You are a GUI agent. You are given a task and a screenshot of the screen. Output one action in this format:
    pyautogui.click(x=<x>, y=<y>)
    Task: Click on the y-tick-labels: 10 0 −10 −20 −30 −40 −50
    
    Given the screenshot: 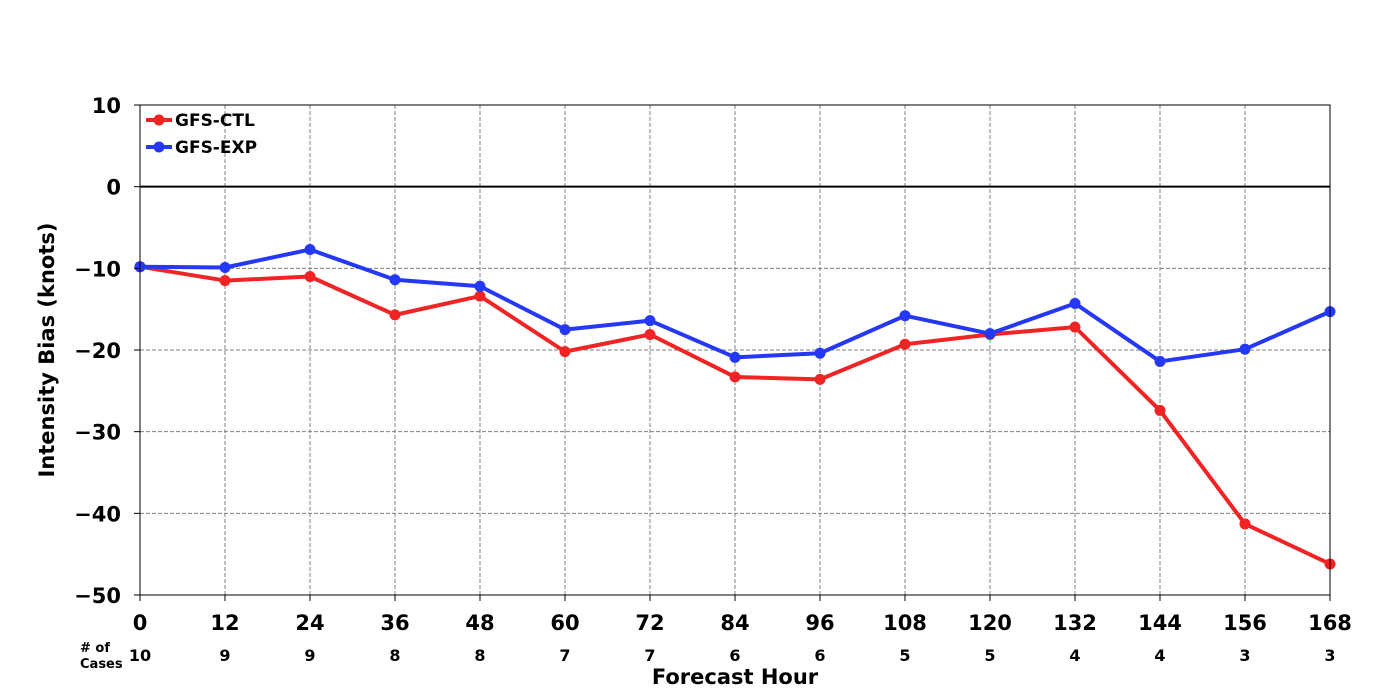 What is the action you would take?
    pyautogui.click(x=107, y=351)
    